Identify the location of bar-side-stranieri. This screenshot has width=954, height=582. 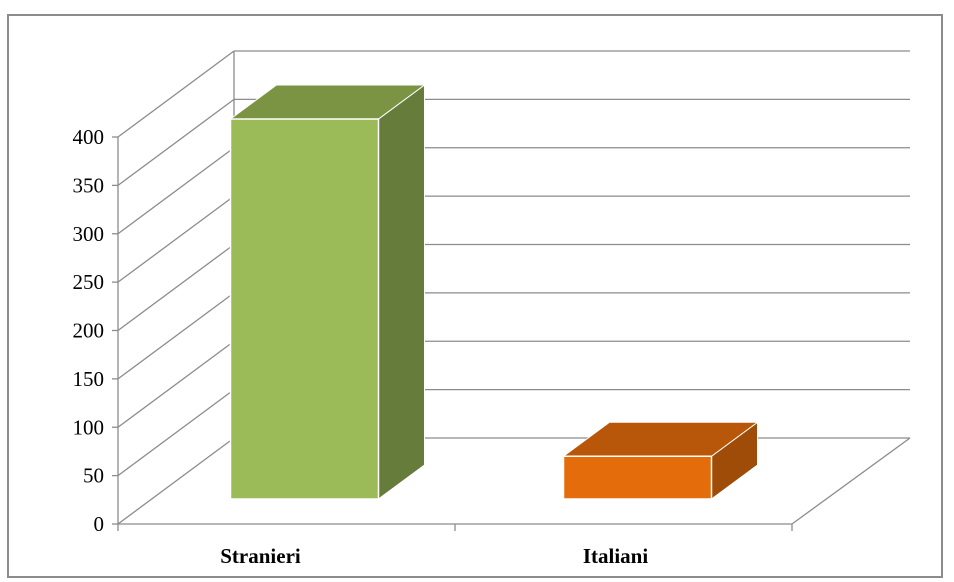
(401, 292).